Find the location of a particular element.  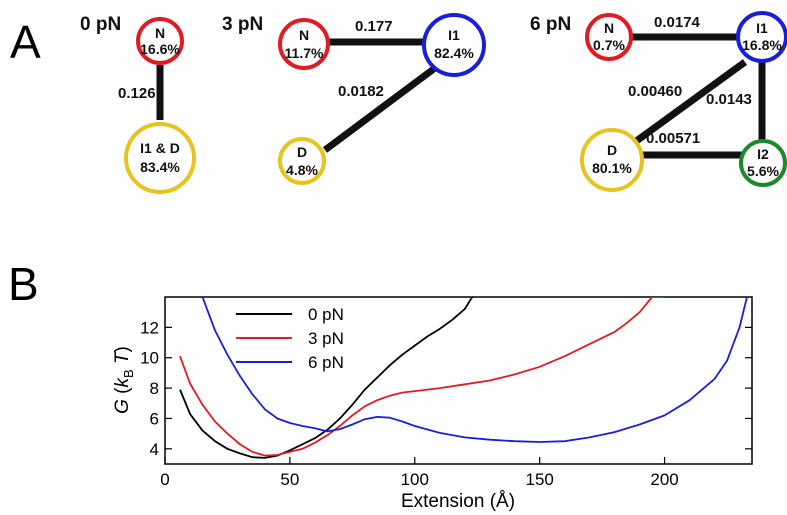

x-tick-label-4: 200 is located at coordinates (664, 479).